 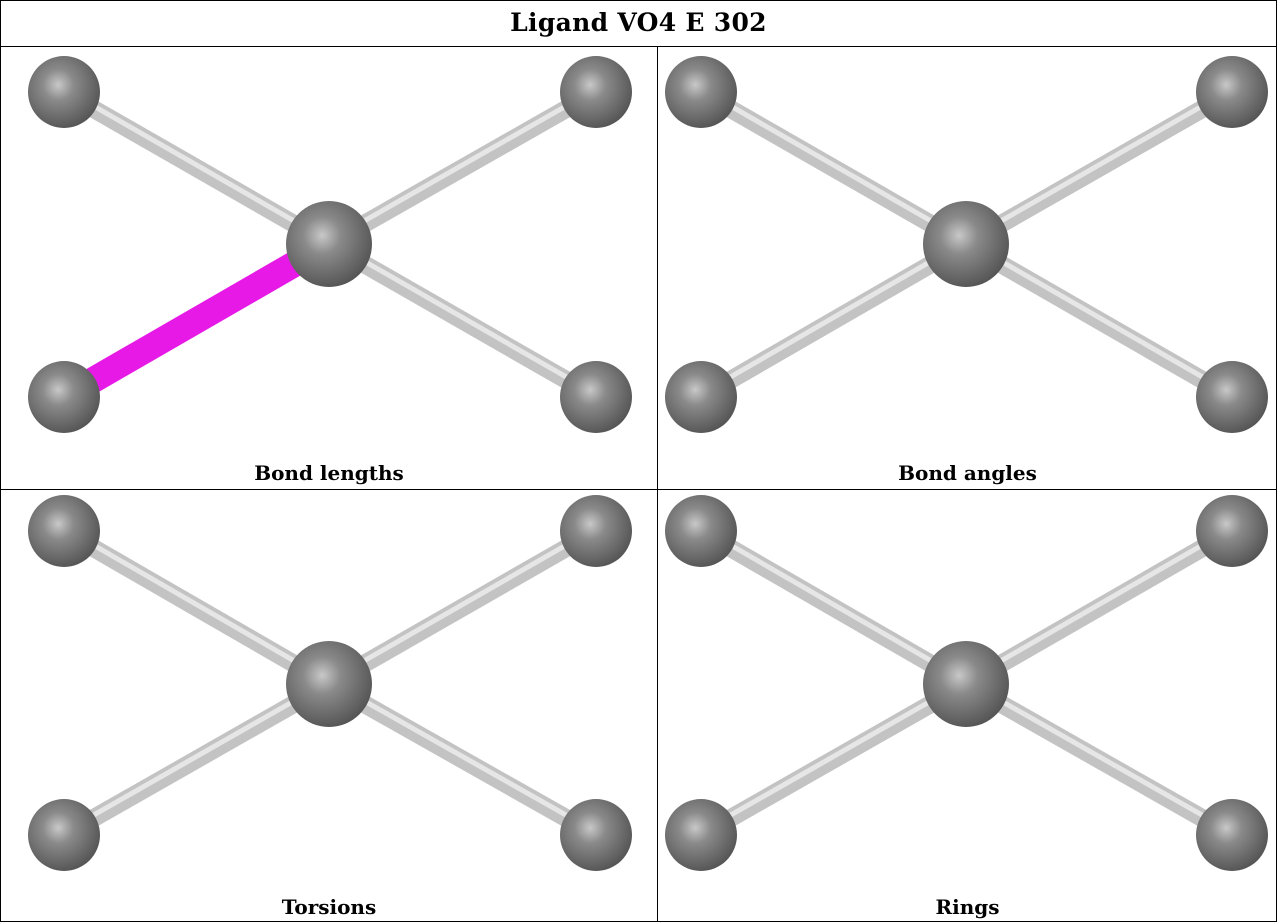 I want to click on frame-left-border, so click(x=0, y=461).